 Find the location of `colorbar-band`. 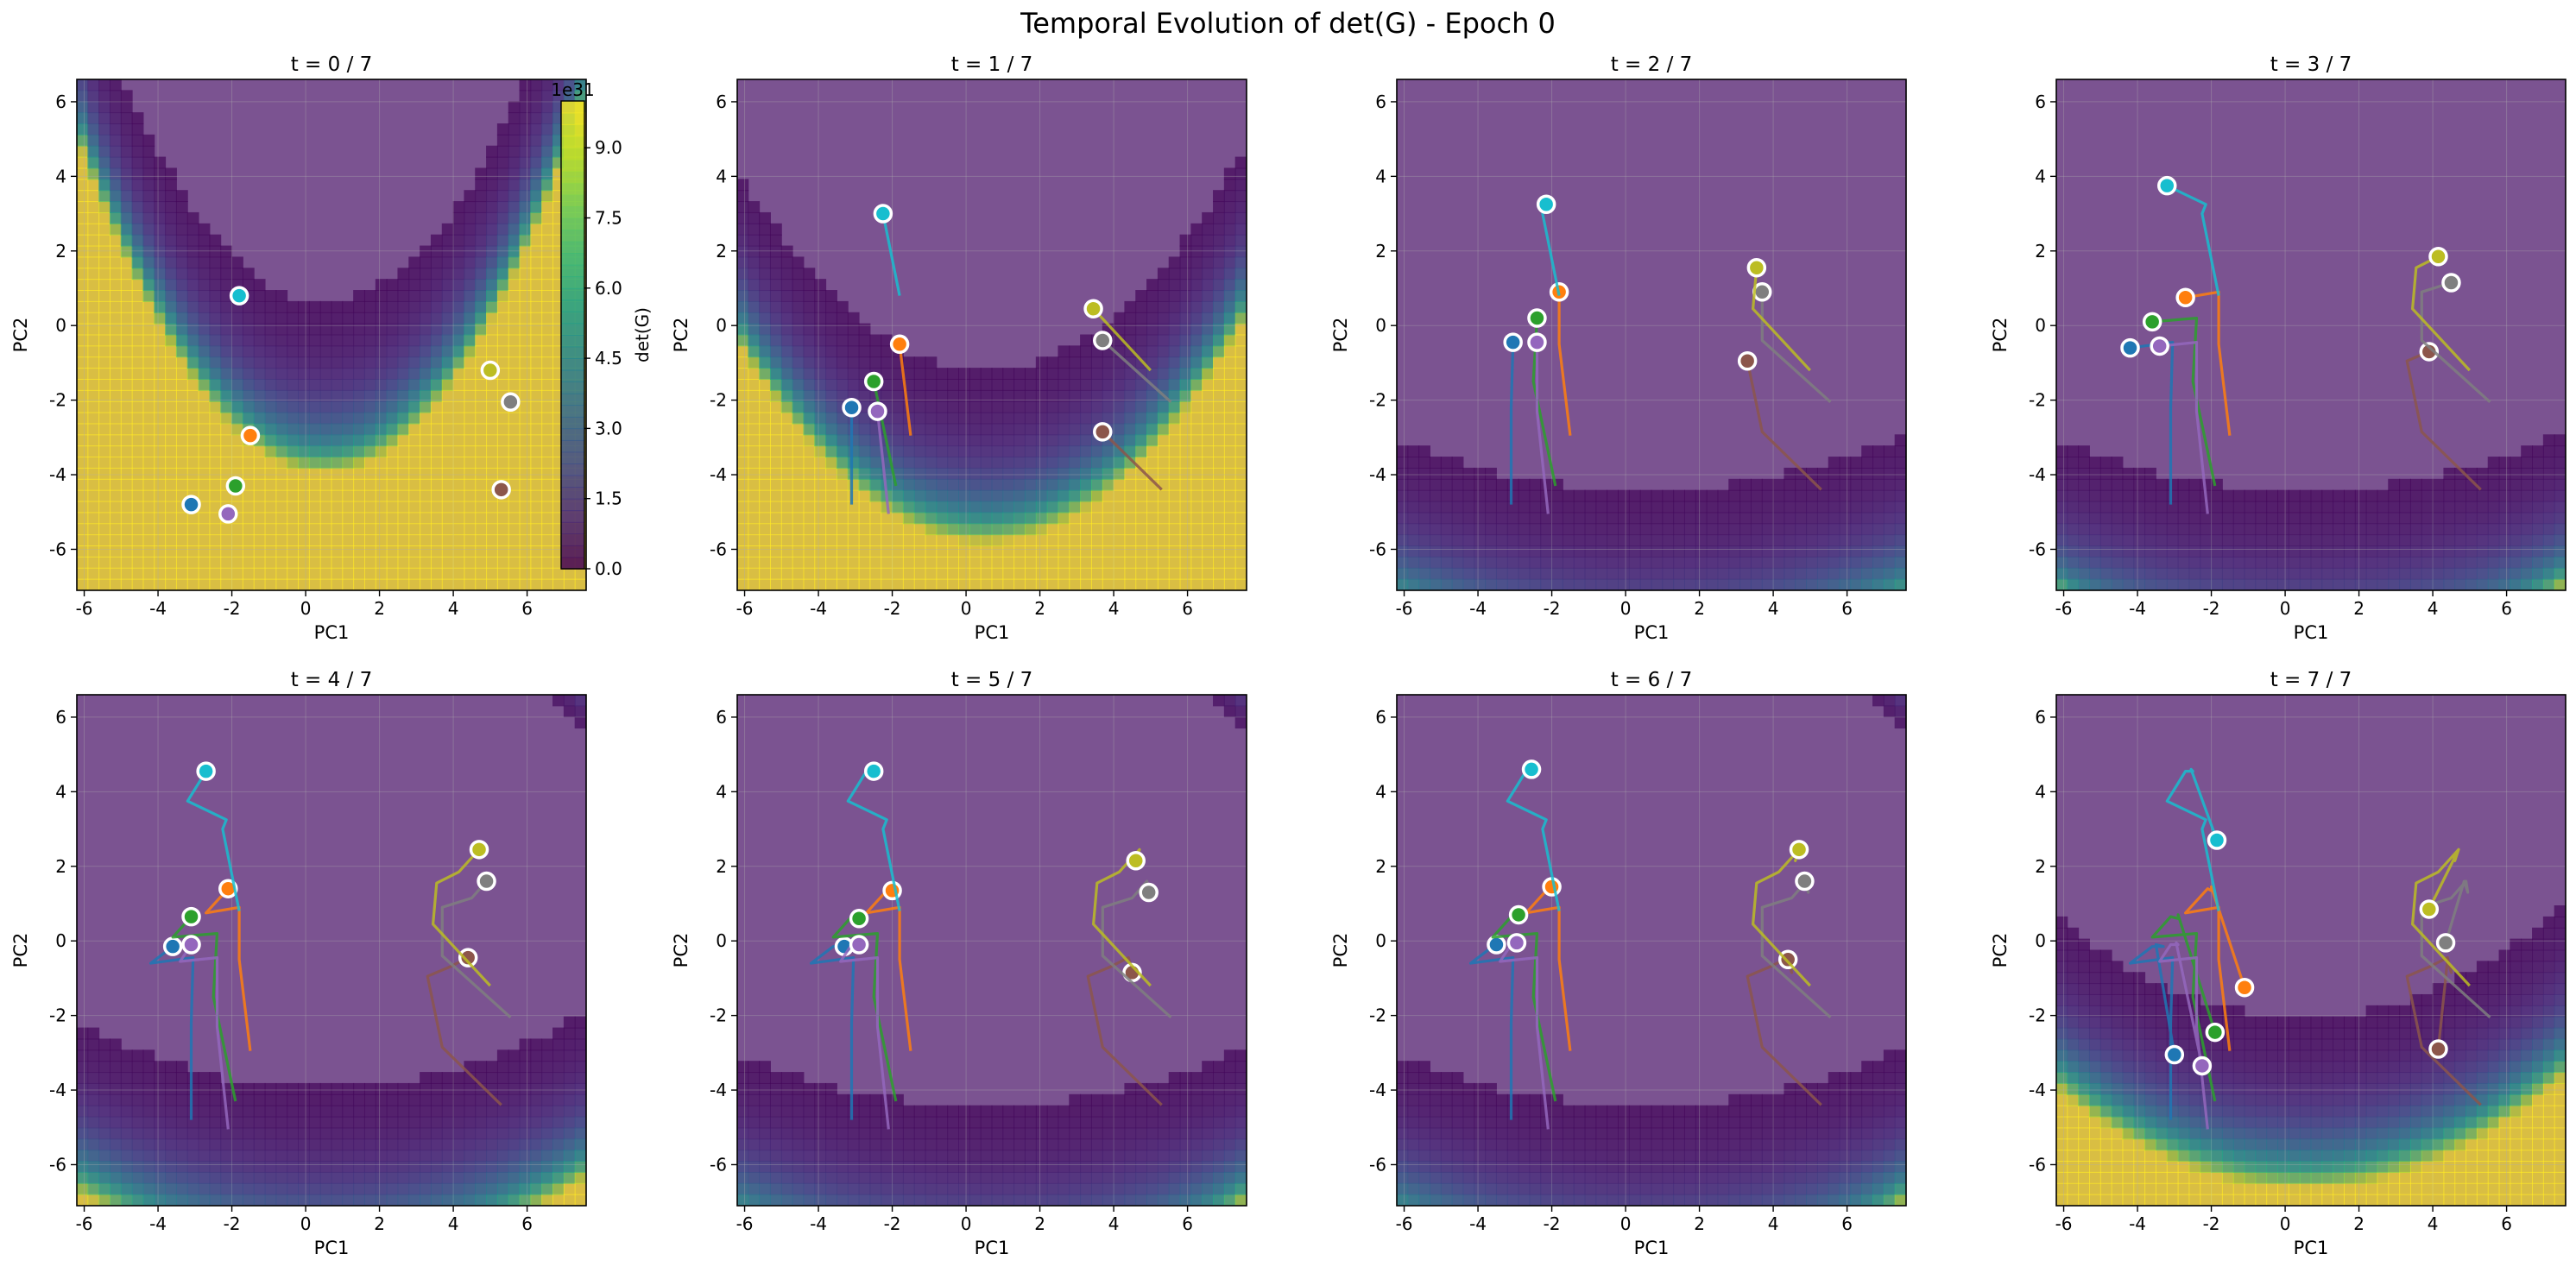

colorbar-band is located at coordinates (572, 551).